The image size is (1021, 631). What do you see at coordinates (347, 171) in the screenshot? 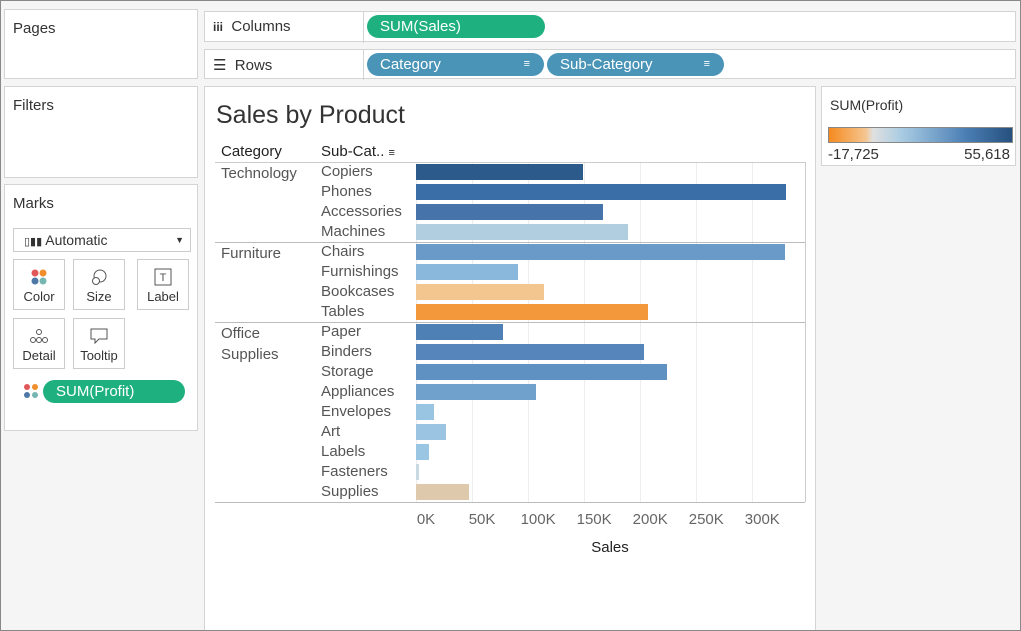
I see `subcategory-label: Copiers` at bounding box center [347, 171].